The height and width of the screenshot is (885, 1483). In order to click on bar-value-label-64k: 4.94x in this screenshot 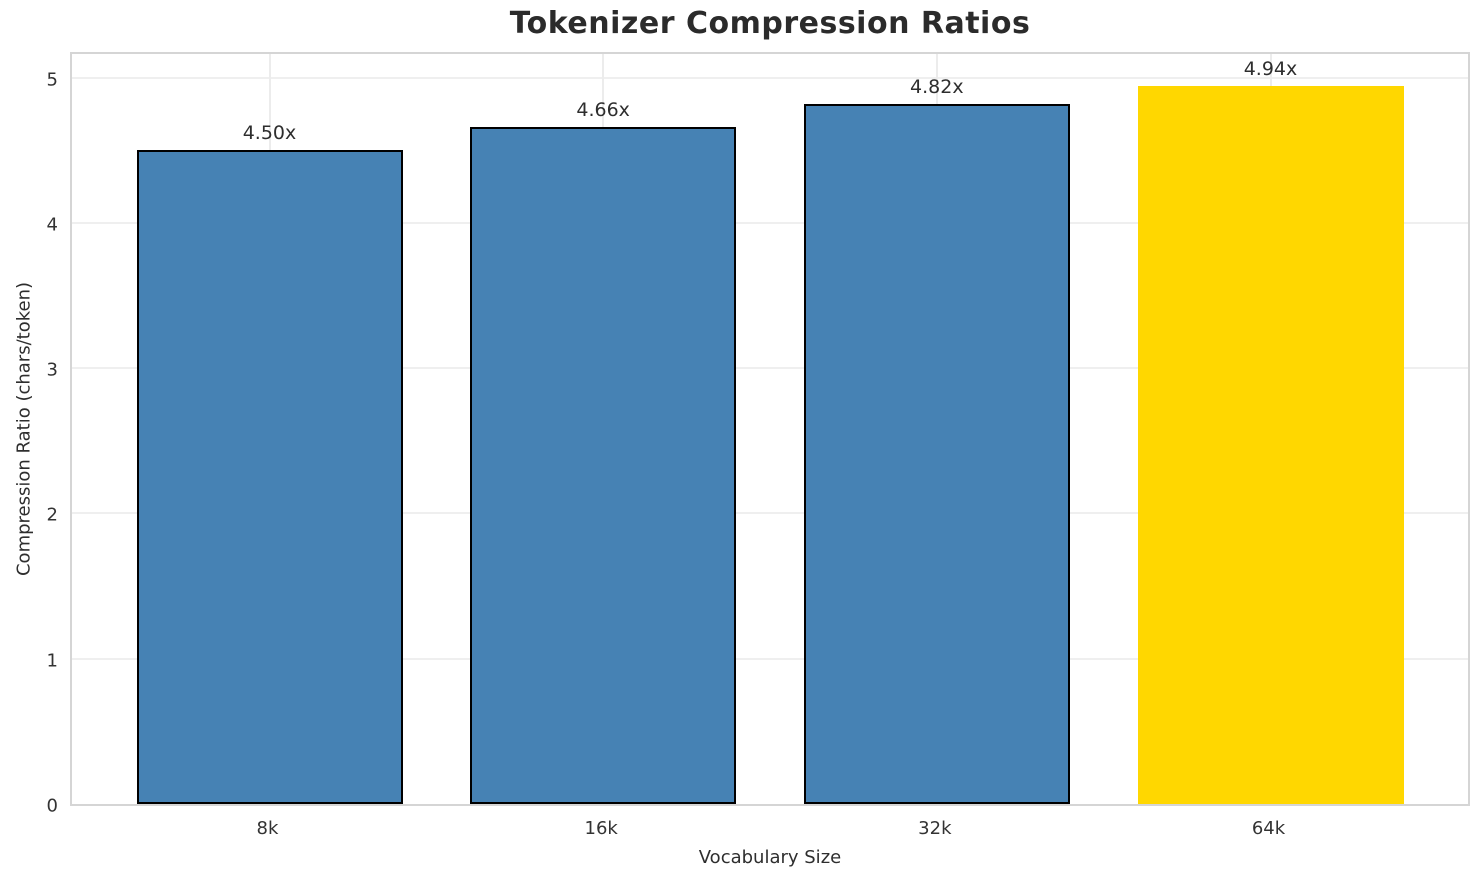, I will do `click(1270, 69)`.